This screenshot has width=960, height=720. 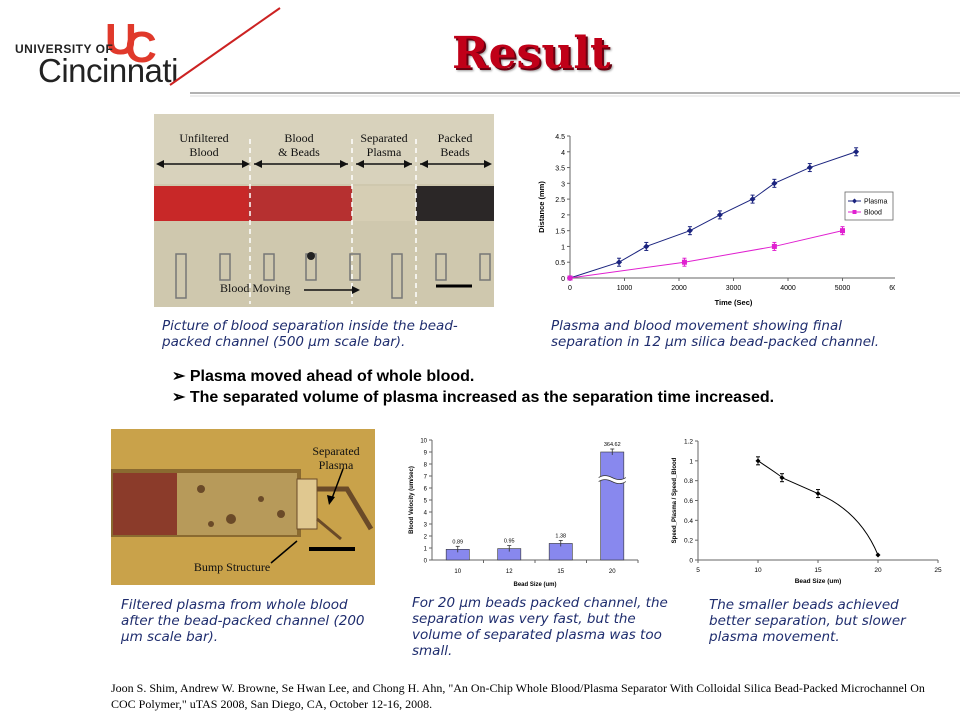 What do you see at coordinates (423, 442) in the screenshot?
I see `y-tick-label: 10` at bounding box center [423, 442].